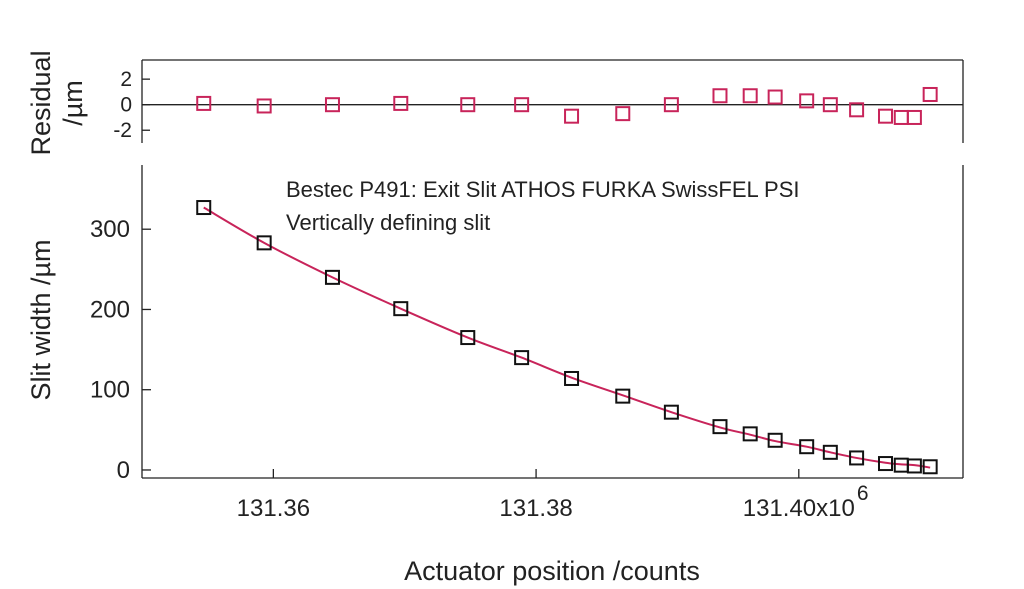 Image resolution: width=1024 pixels, height=589 pixels. Describe the element at coordinates (122, 130) in the screenshot. I see `residual-y-tick-label: -2` at that location.